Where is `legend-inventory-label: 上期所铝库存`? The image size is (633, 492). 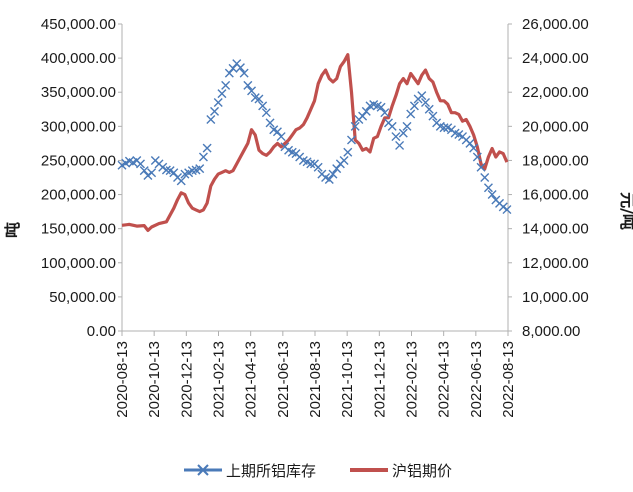 legend-inventory-label: 上期所铝库存 is located at coordinates (271, 471).